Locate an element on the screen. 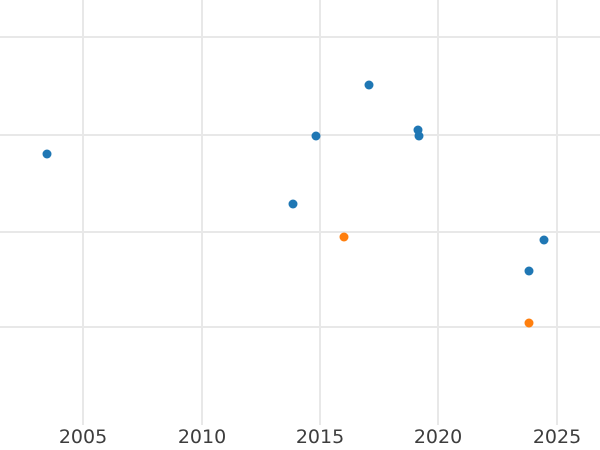 The image size is (600, 450). x-tick-label: 2010 is located at coordinates (202, 437).